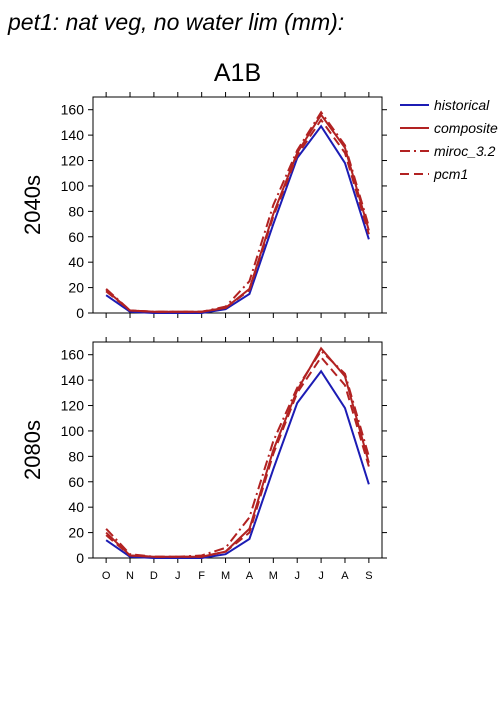  Describe the element at coordinates (450, 174) in the screenshot. I see `legend-label: pcm1` at that location.